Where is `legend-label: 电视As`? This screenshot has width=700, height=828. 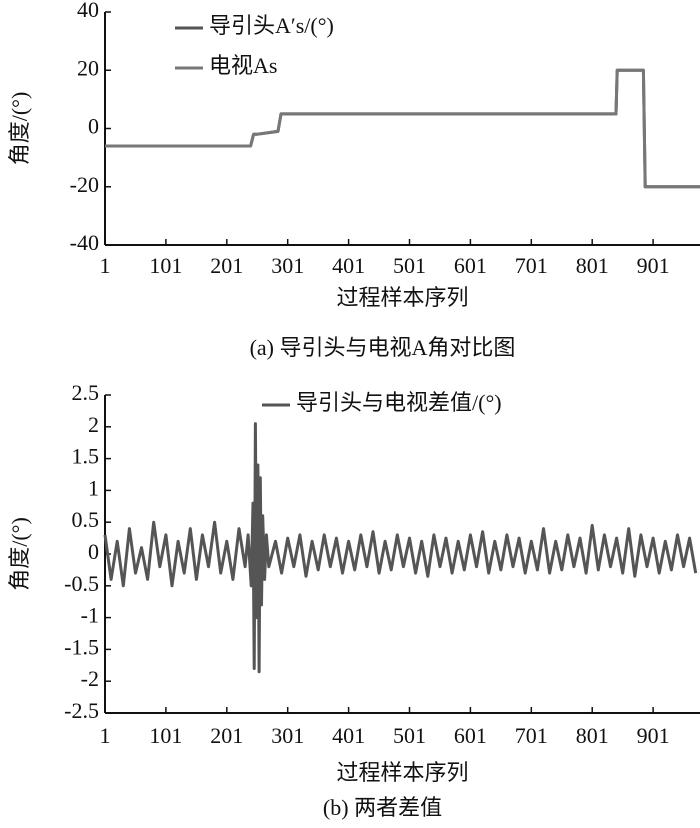
legend-label: 电视As is located at coordinates (243, 65).